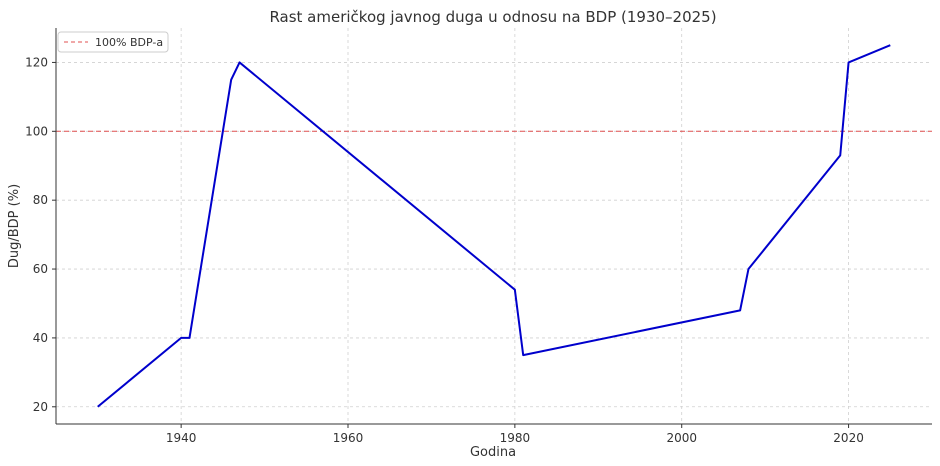 The width and height of the screenshot is (940, 466). What do you see at coordinates (493, 452) in the screenshot?
I see `x-axis-label: Godina` at bounding box center [493, 452].